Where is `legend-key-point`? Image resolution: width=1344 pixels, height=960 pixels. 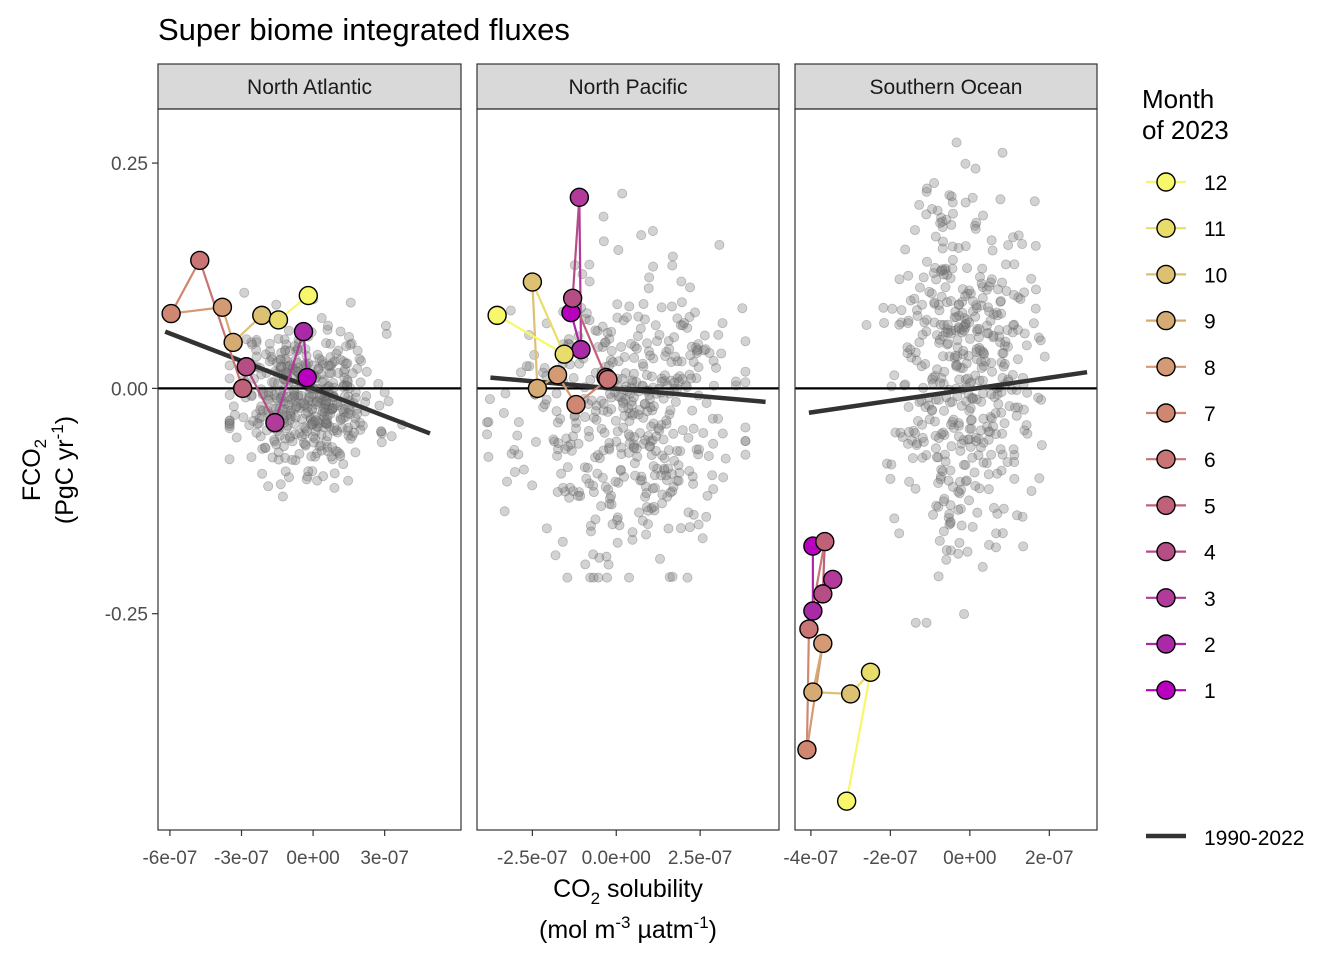 legend-key-point is located at coordinates (1166, 459).